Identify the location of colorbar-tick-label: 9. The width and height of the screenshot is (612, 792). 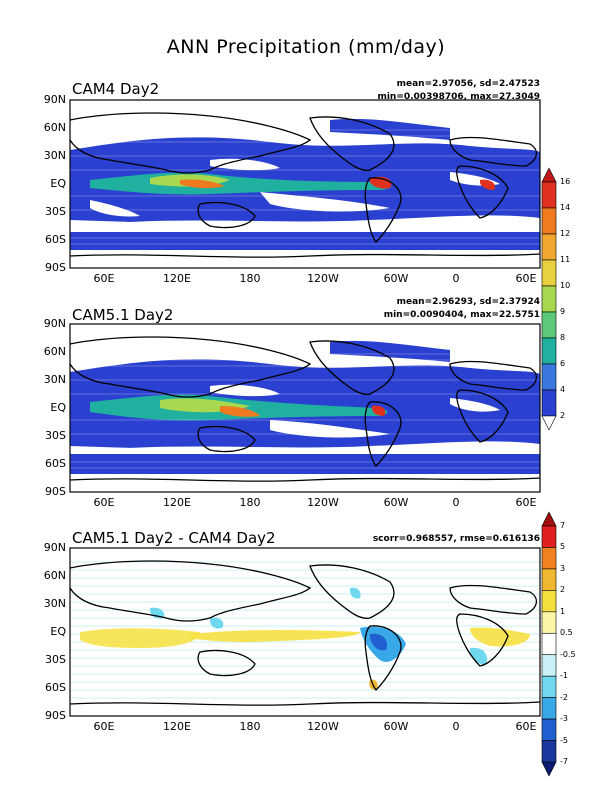
(563, 311).